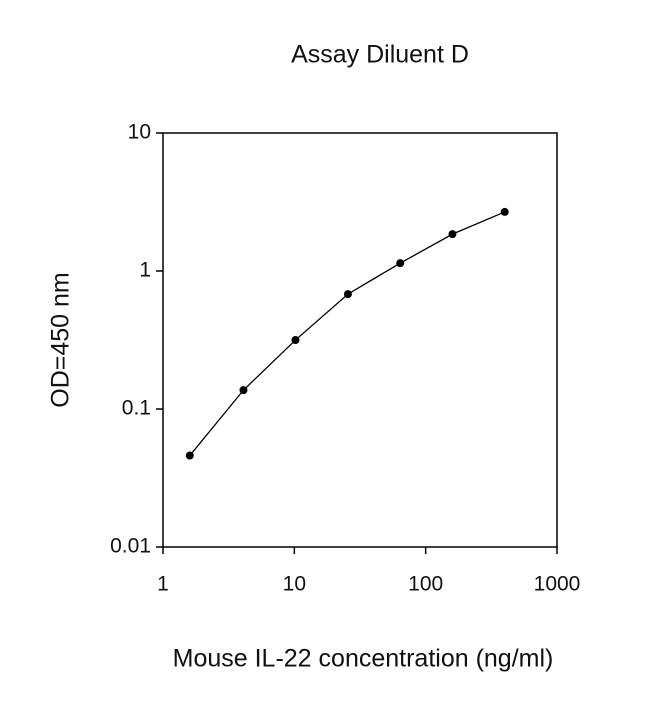 The width and height of the screenshot is (650, 701). I want to click on y-tick-label: 1, so click(145, 270).